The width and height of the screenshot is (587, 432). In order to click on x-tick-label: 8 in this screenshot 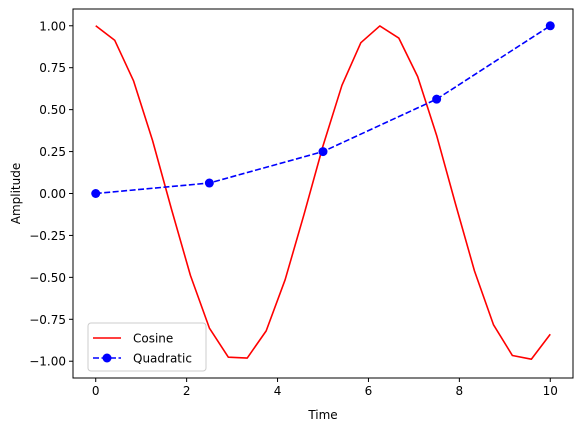, I will do `click(460, 391)`.